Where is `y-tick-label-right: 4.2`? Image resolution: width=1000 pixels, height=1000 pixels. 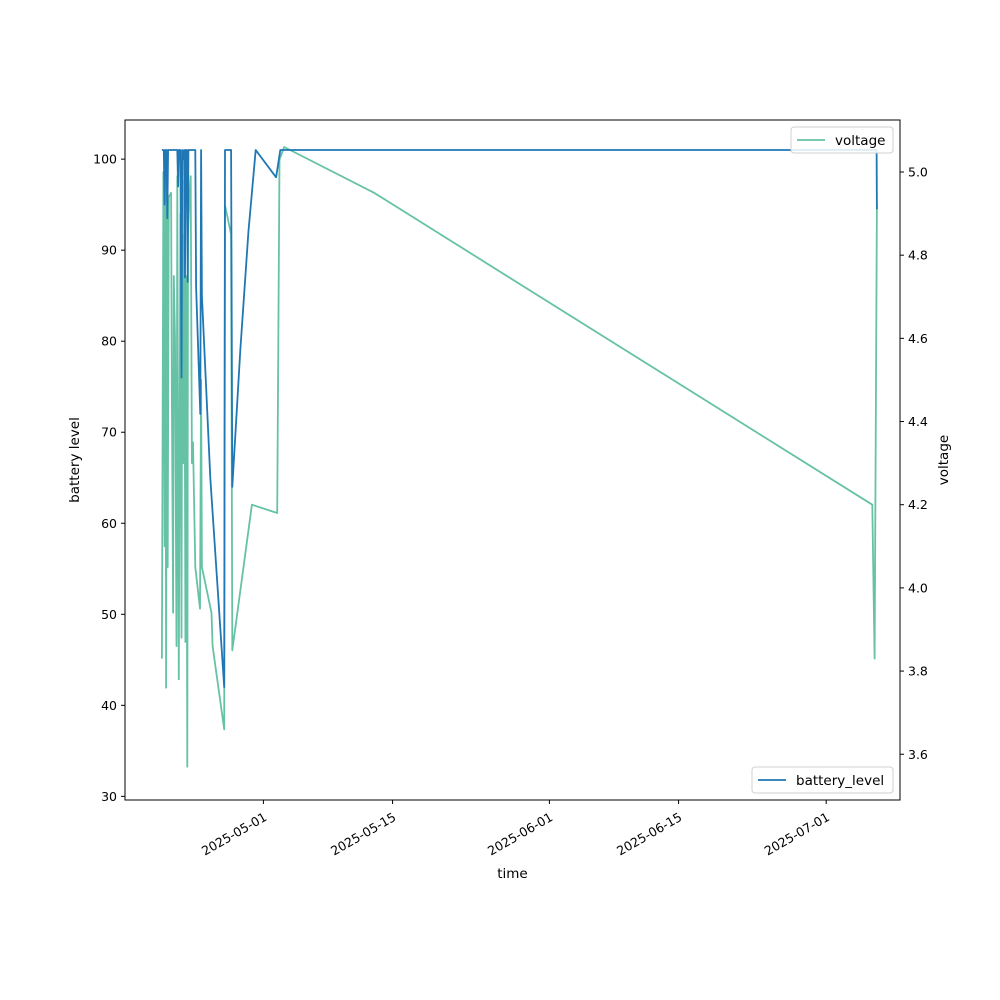
y-tick-label-right: 4.2 is located at coordinates (918, 504).